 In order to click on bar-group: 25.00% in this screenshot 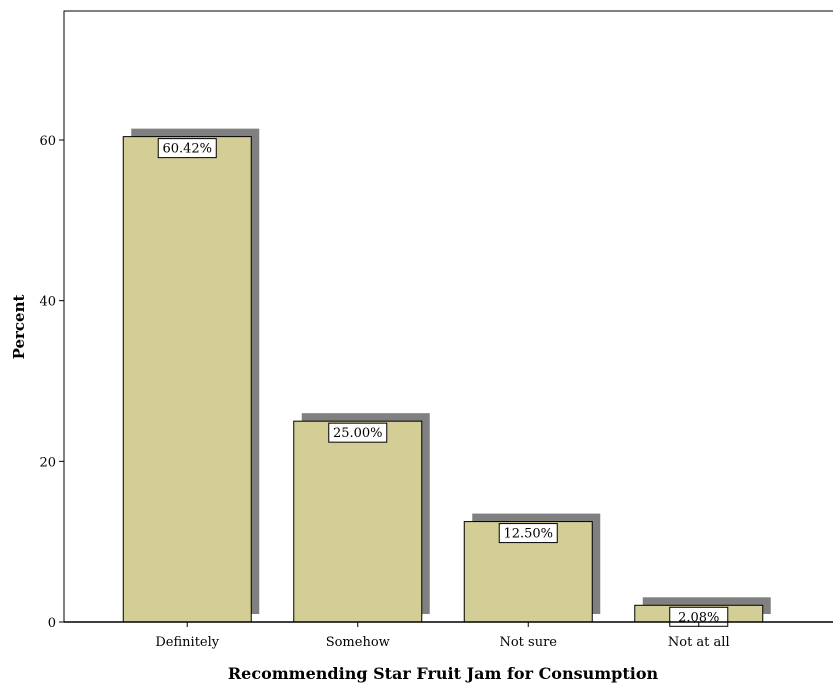, I will do `click(361, 518)`.